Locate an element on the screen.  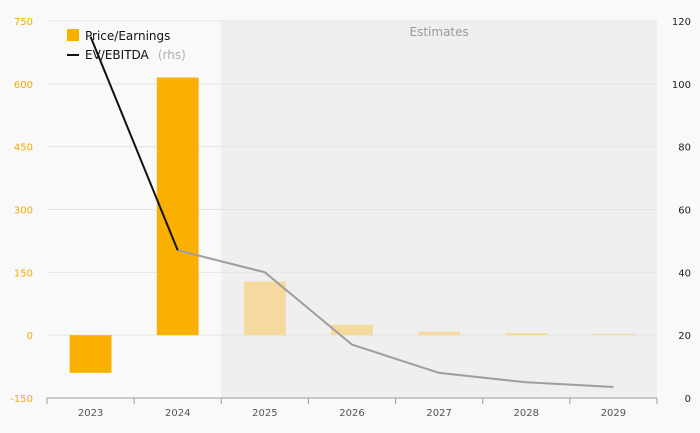
bar-2025 is located at coordinates (264, 308).